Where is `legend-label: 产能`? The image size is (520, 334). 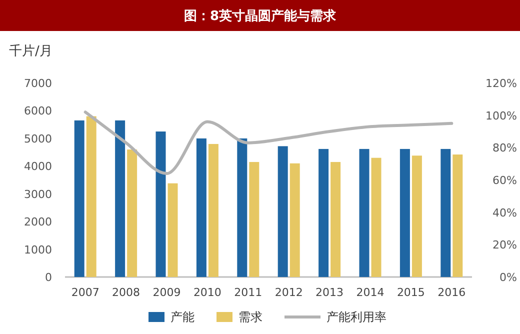
legend-label: 产能 is located at coordinates (182, 317).